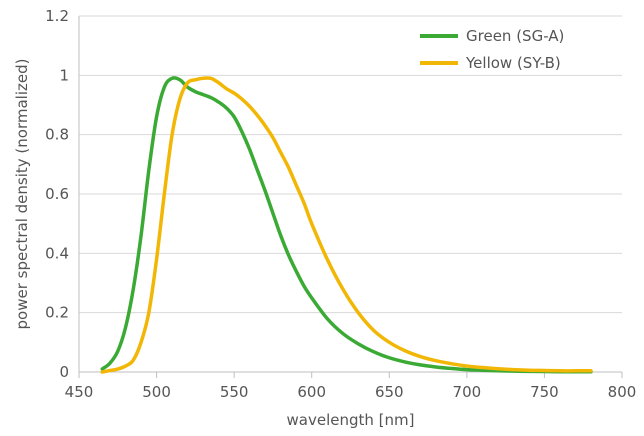 Image resolution: width=644 pixels, height=436 pixels. What do you see at coordinates (234, 392) in the screenshot?
I see `x-tick-label: 550` at bounding box center [234, 392].